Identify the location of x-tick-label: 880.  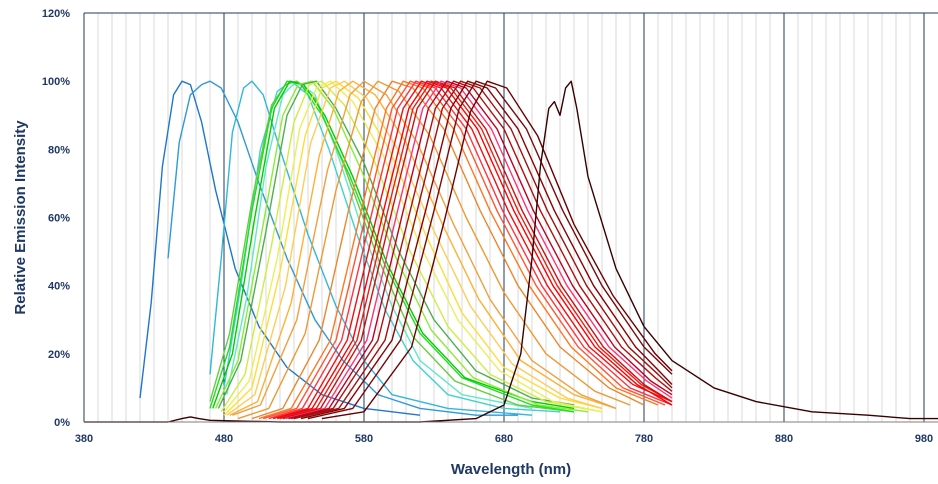
(784, 439).